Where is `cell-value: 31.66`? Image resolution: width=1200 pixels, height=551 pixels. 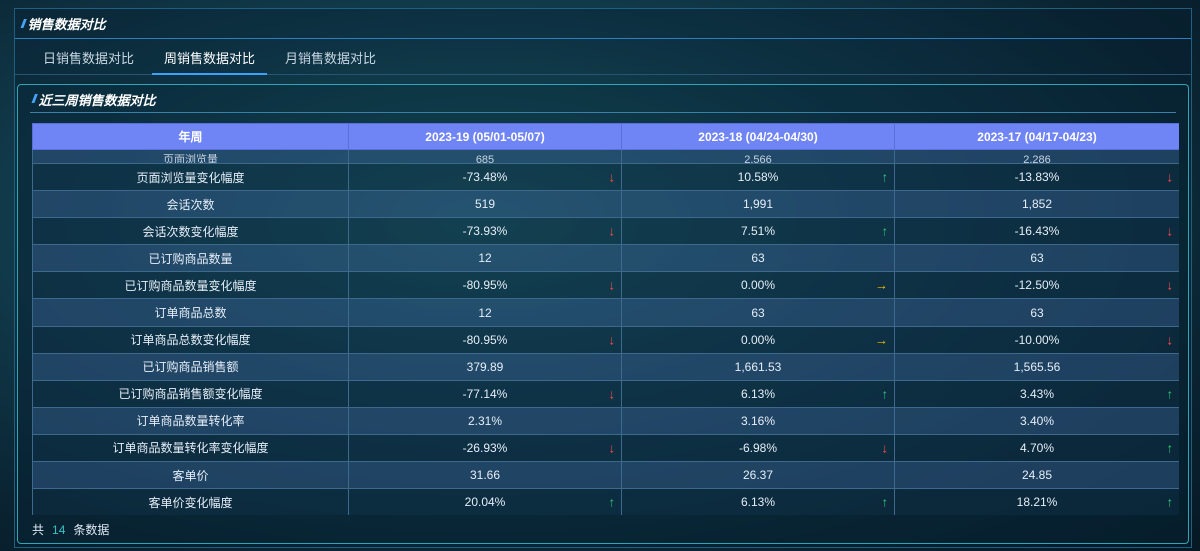
cell-value: 31.66 is located at coordinates (485, 475).